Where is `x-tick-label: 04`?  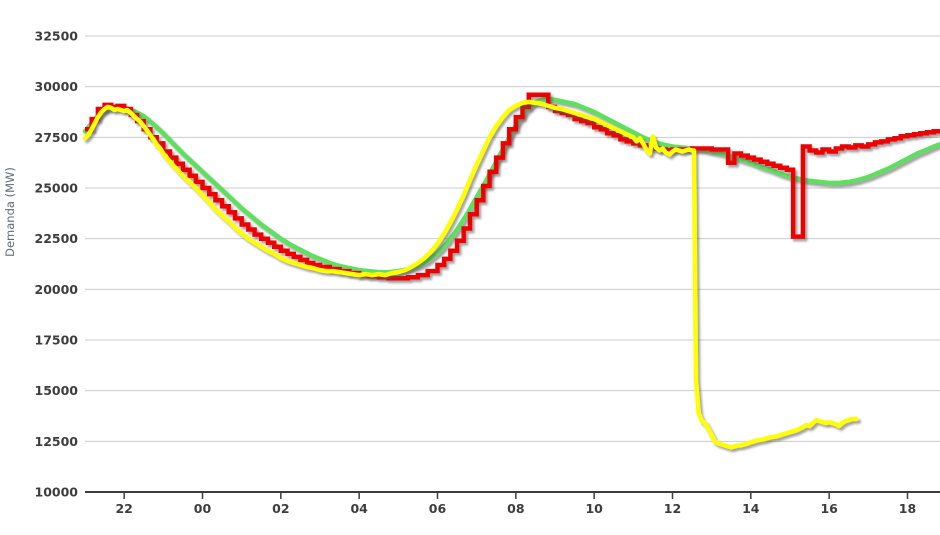 x-tick-label: 04 is located at coordinates (359, 508).